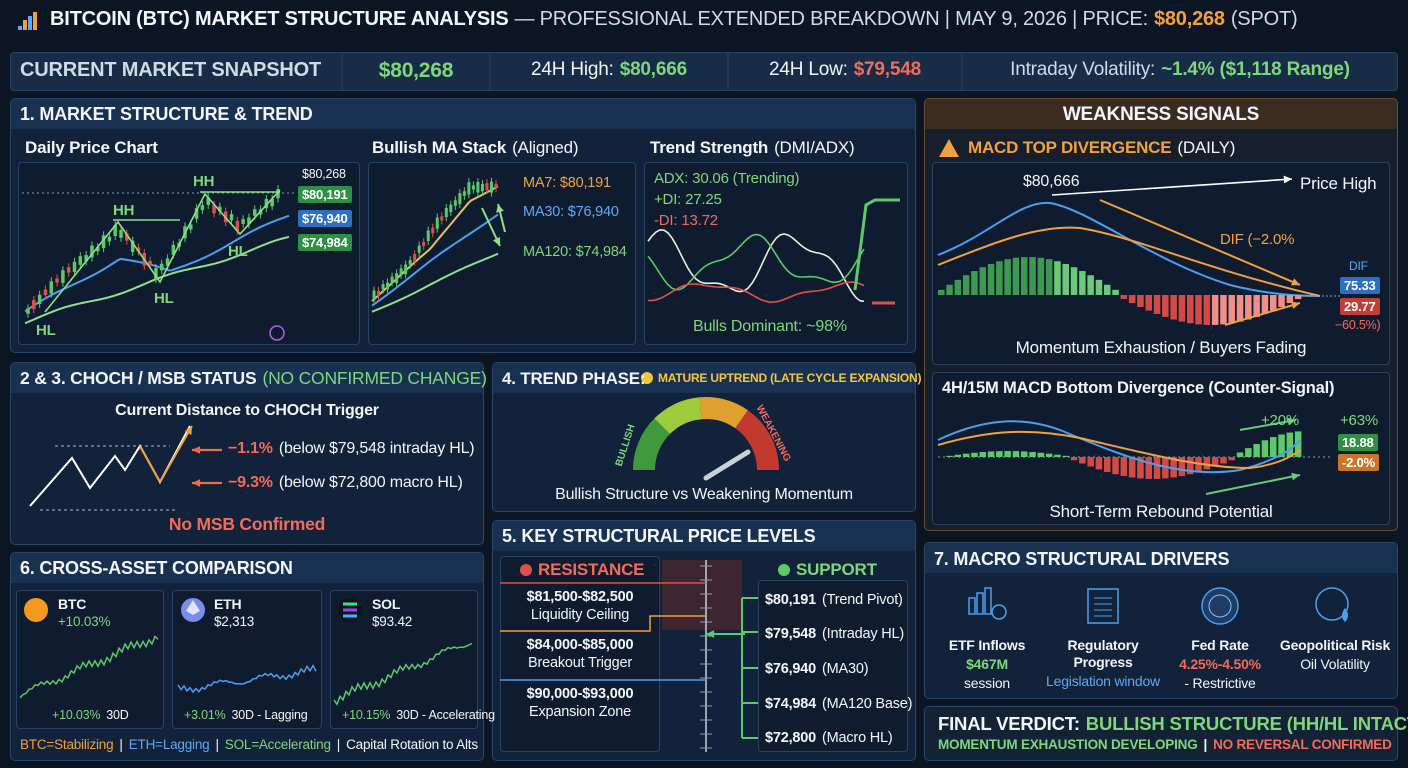 The height and width of the screenshot is (768, 1408). What do you see at coordinates (416, 71) in the screenshot?
I see `text-row: $80,268` at bounding box center [416, 71].